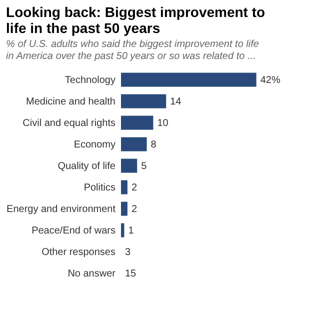 This screenshot has width=335, height=336. I want to click on data-label: 42%, so click(270, 80).